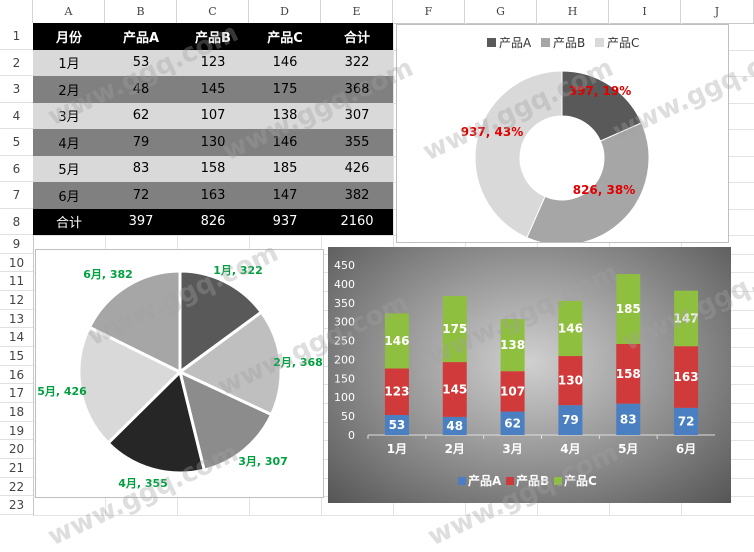  Describe the element at coordinates (357, 221) in the screenshot. I see `total-cell: 2160` at that location.